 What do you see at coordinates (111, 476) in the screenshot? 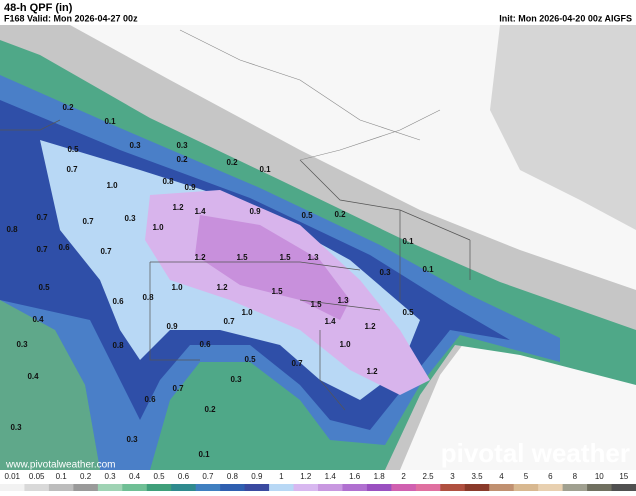
I see `colorbar-label: 0.3` at bounding box center [111, 476].